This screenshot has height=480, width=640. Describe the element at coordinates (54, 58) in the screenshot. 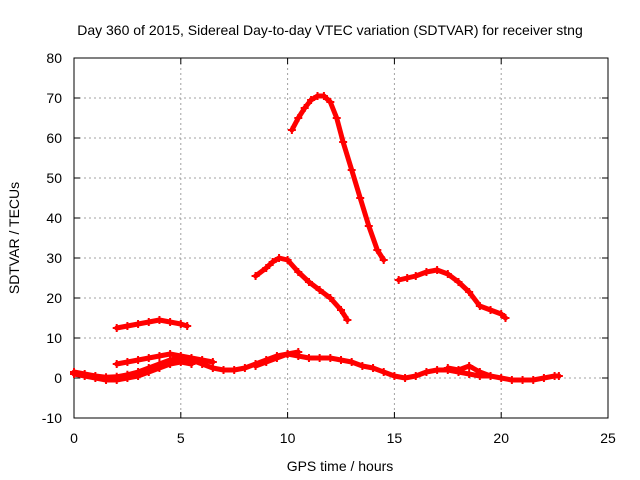

I see `y-tick-label: 80` at that location.